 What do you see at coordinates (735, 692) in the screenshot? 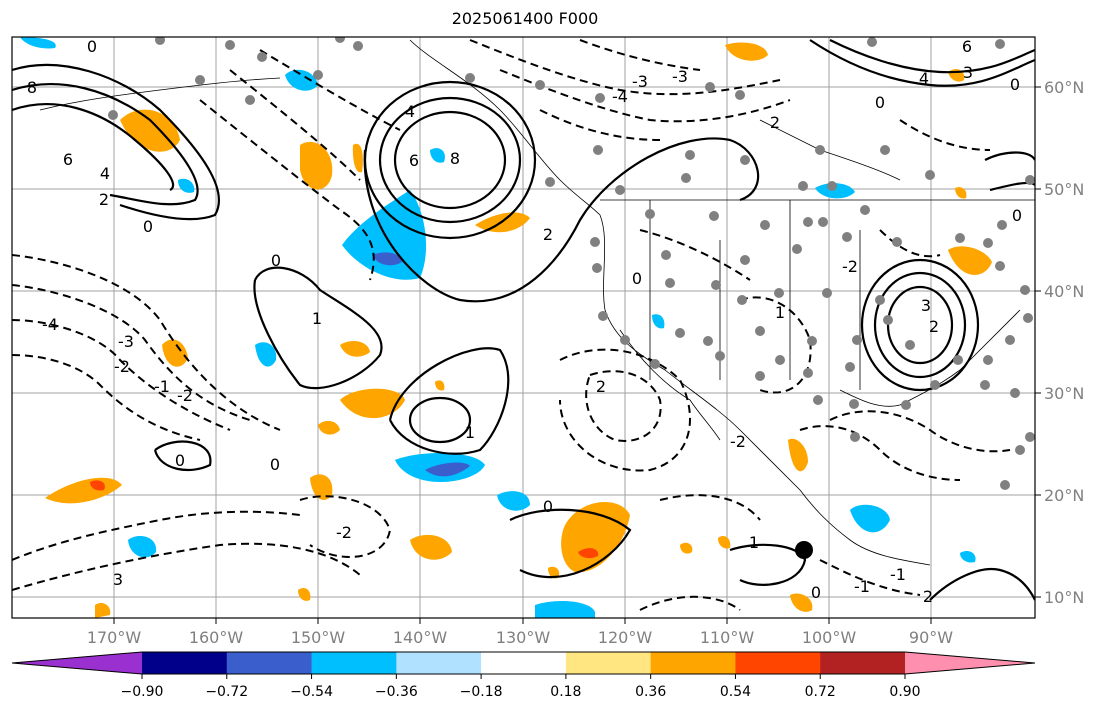
I see `colorbar-label: 0.54` at bounding box center [735, 692].